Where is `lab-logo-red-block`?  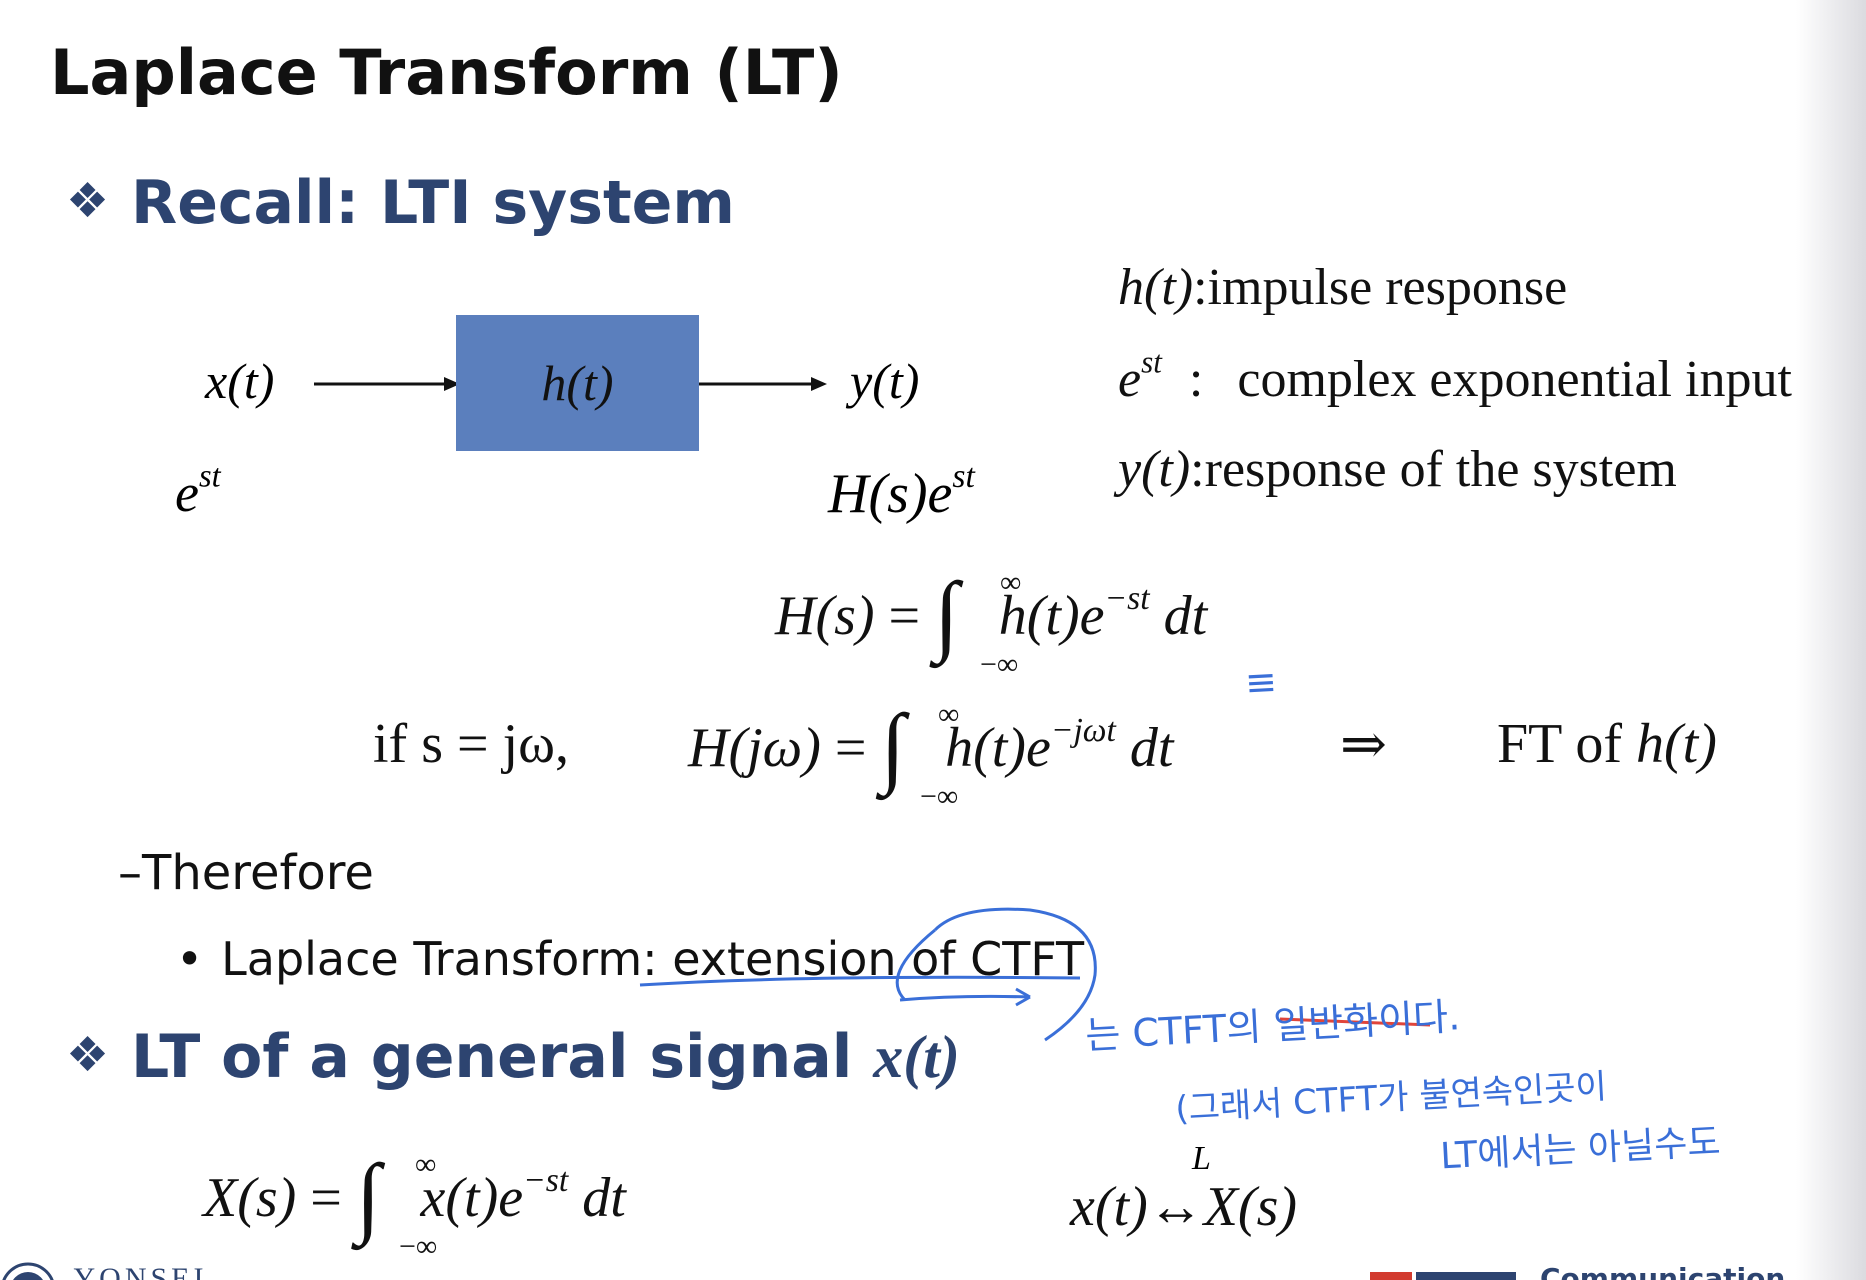 lab-logo-red-block is located at coordinates (1391, 1276).